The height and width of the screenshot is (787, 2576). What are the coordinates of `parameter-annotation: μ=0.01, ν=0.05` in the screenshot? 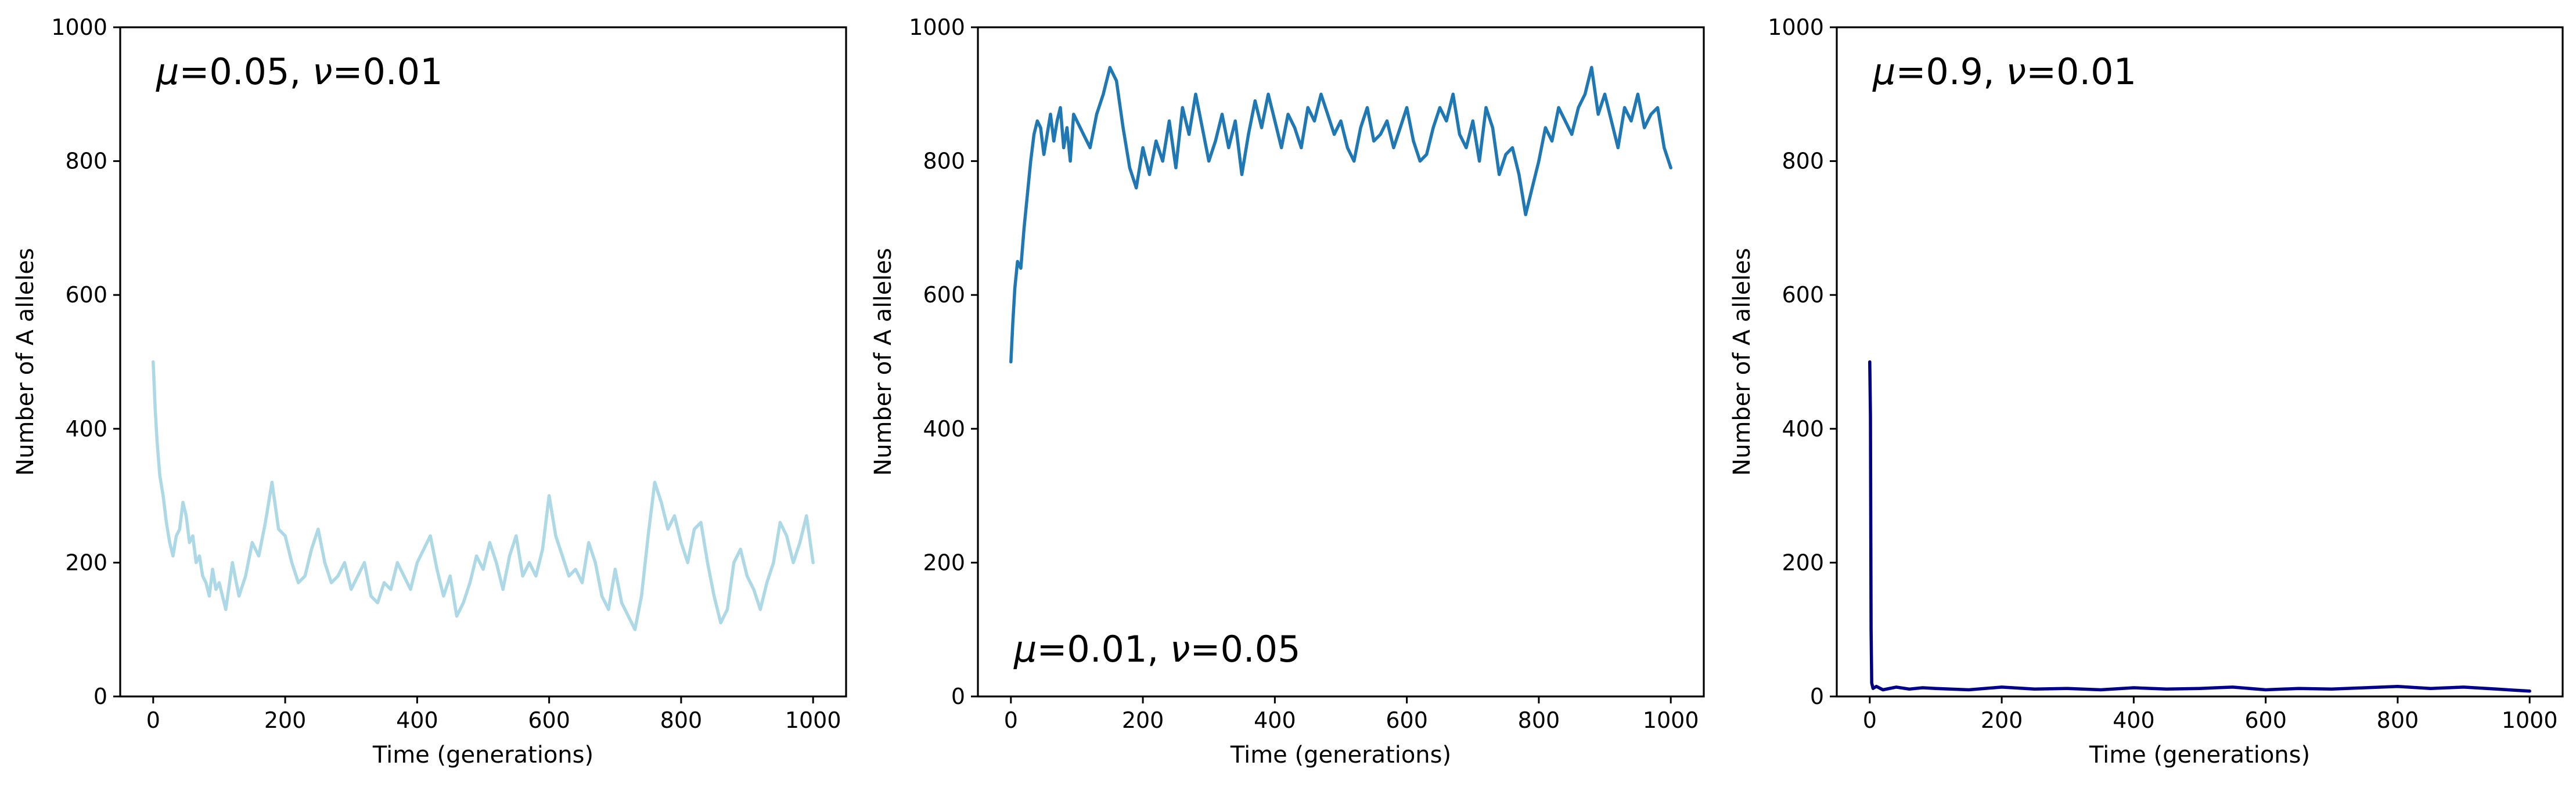 It's located at (1157, 649).